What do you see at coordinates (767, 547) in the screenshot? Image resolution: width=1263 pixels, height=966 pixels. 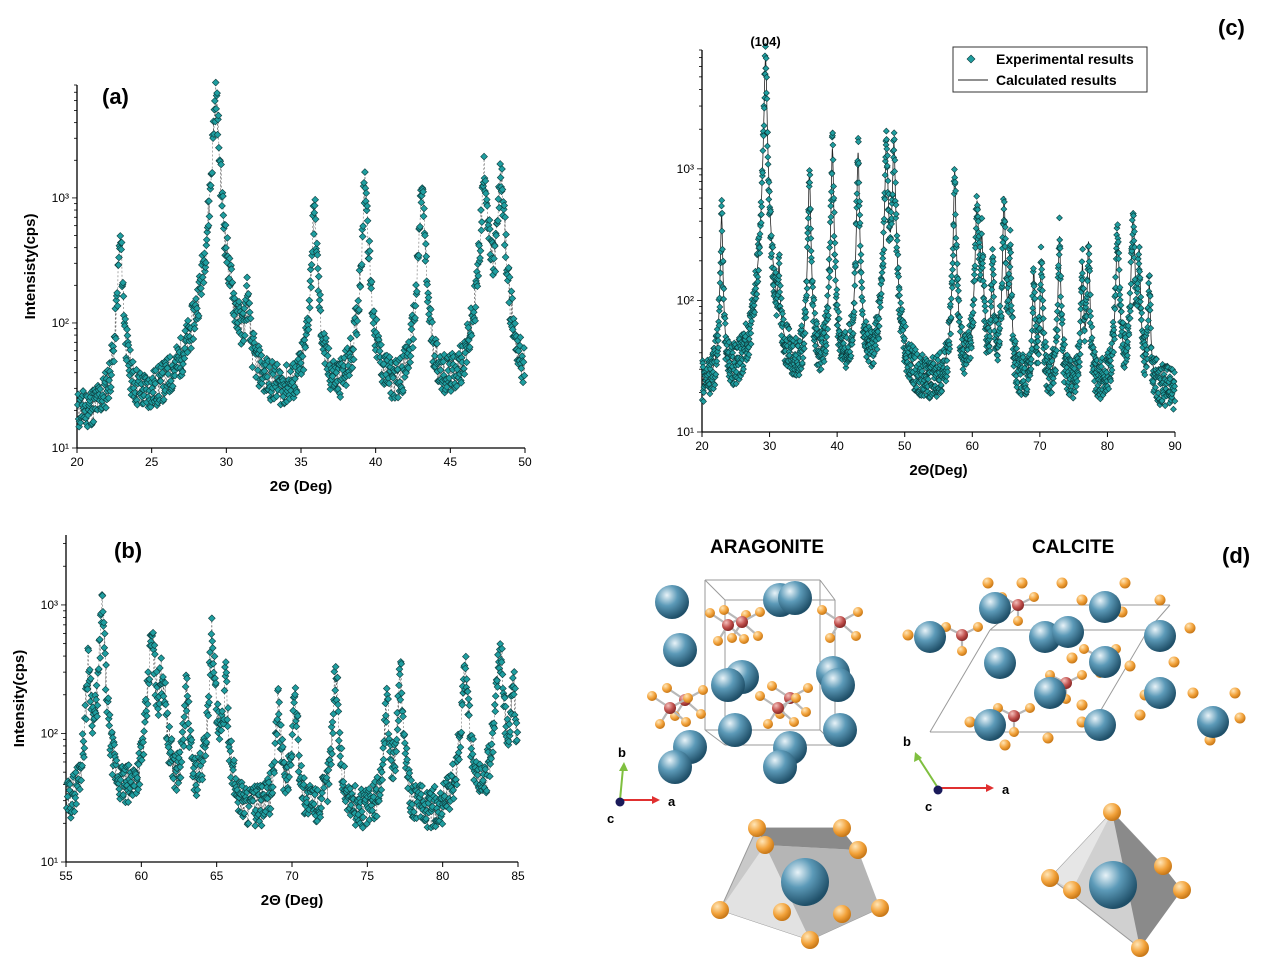 I see `aragonite-title: ARAGONITE` at bounding box center [767, 547].